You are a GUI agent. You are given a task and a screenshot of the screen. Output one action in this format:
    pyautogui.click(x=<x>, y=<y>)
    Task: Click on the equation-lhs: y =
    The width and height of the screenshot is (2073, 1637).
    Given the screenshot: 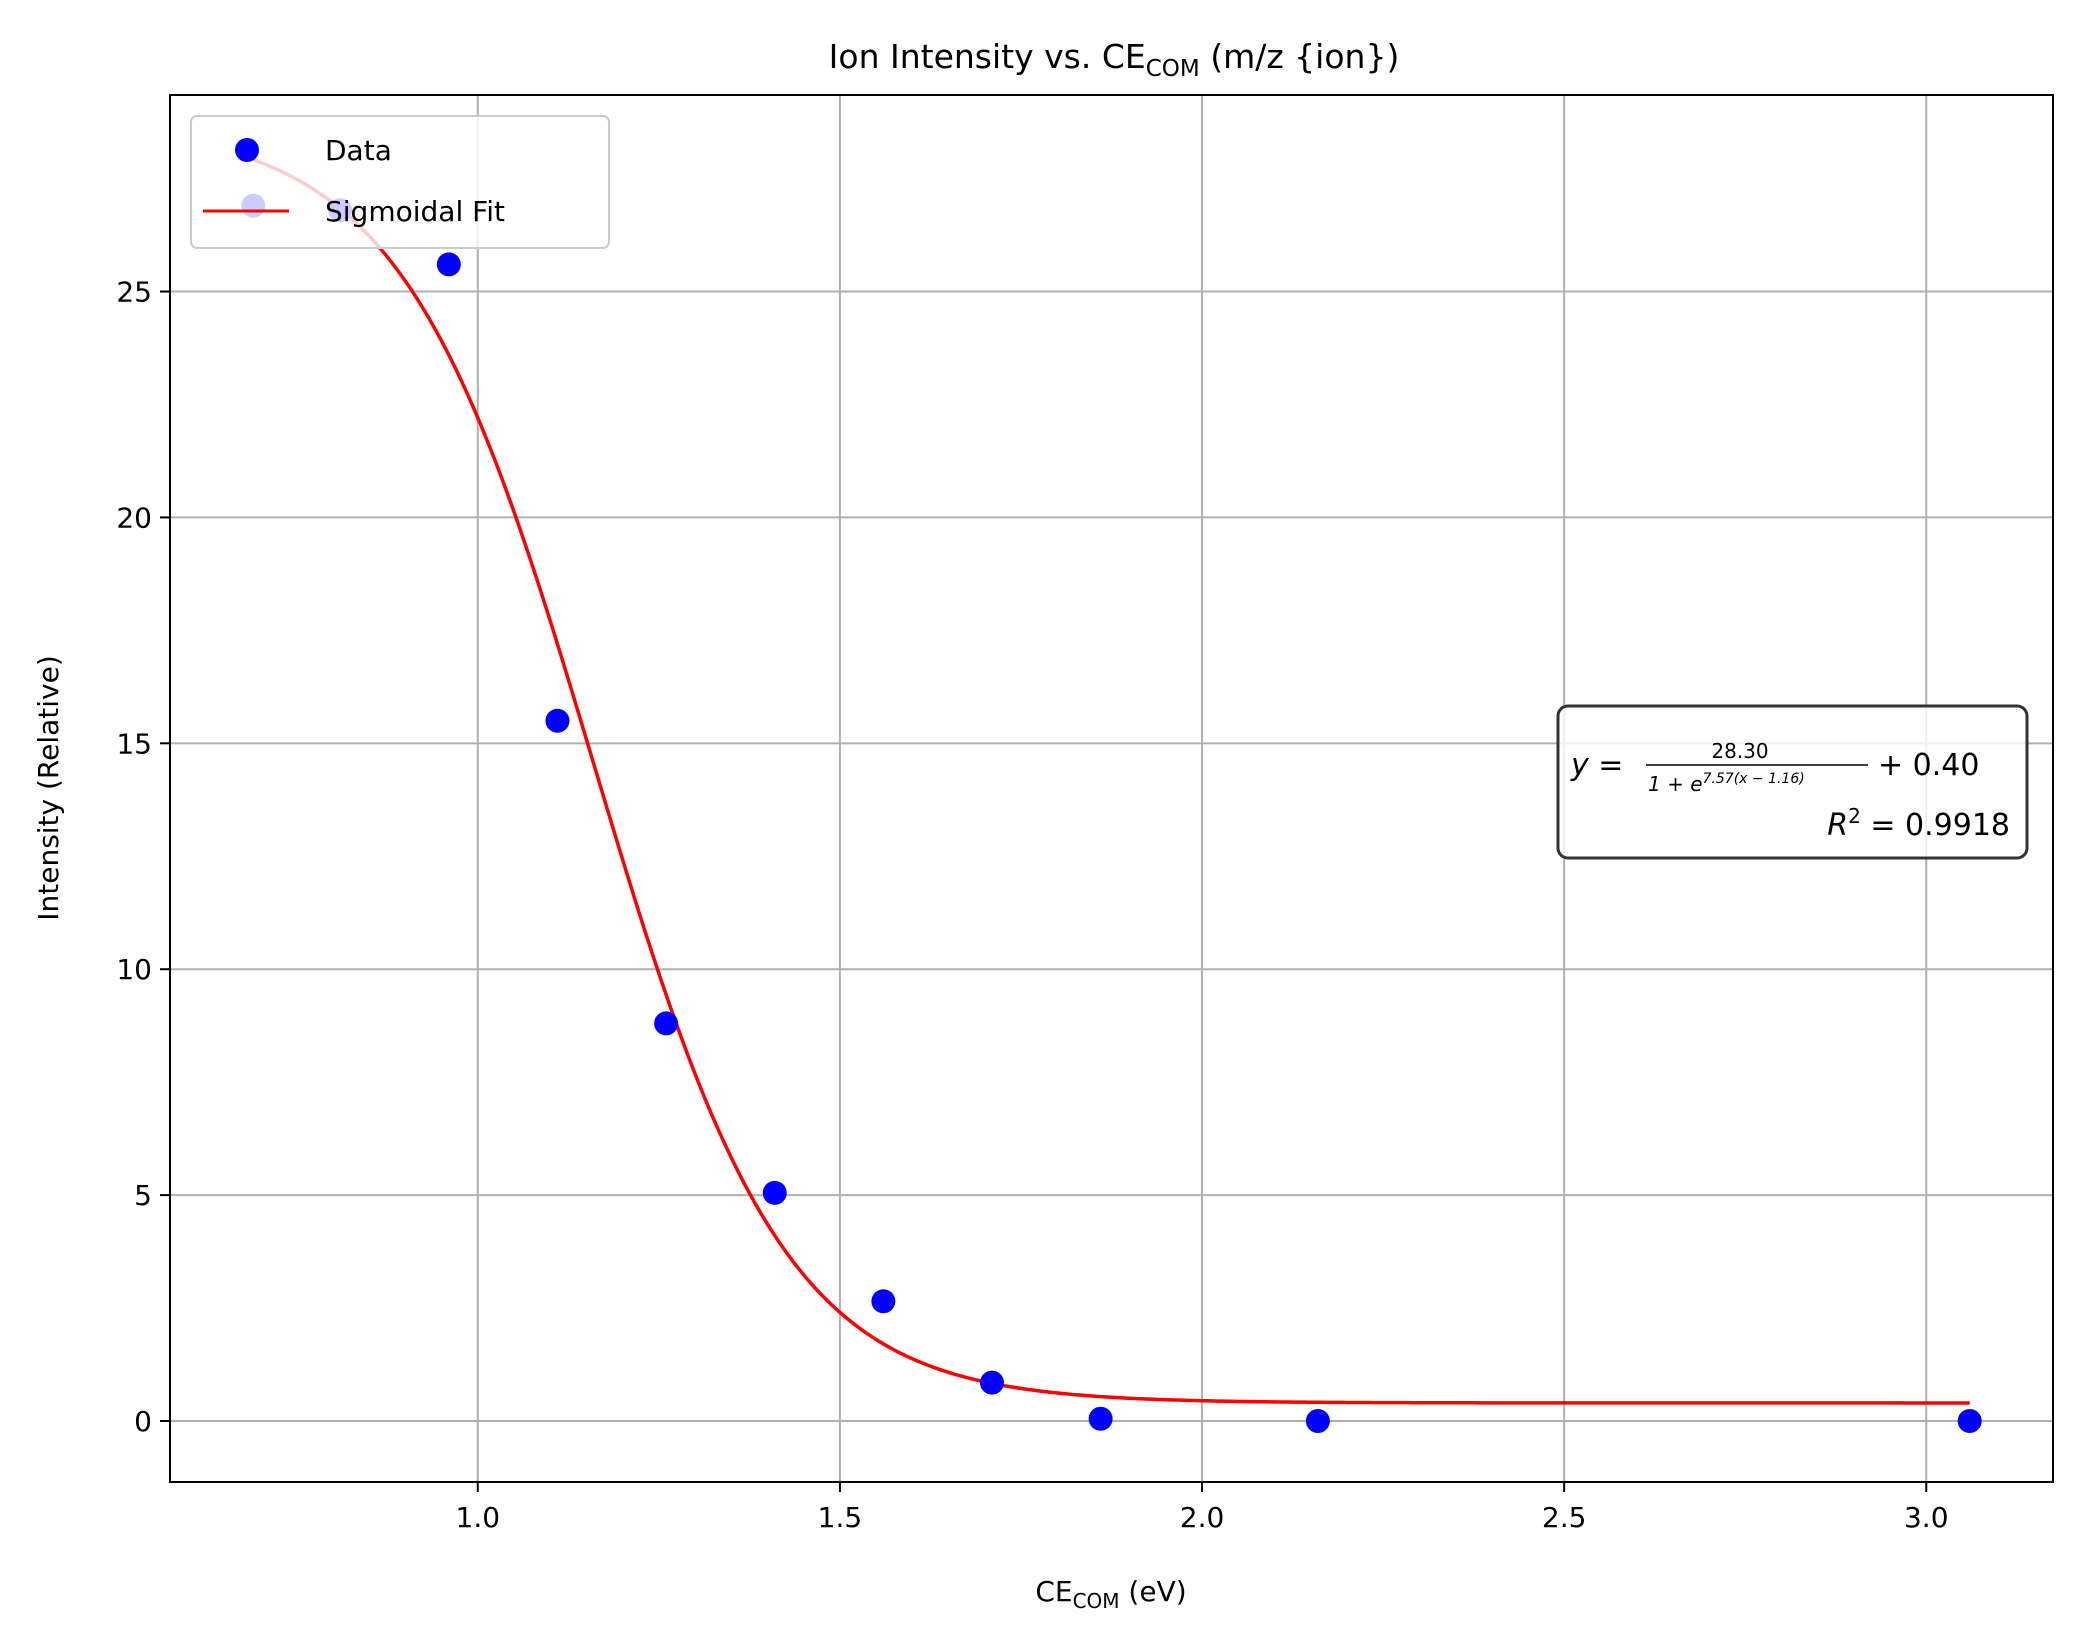 What is the action you would take?
    pyautogui.click(x=1596, y=765)
    